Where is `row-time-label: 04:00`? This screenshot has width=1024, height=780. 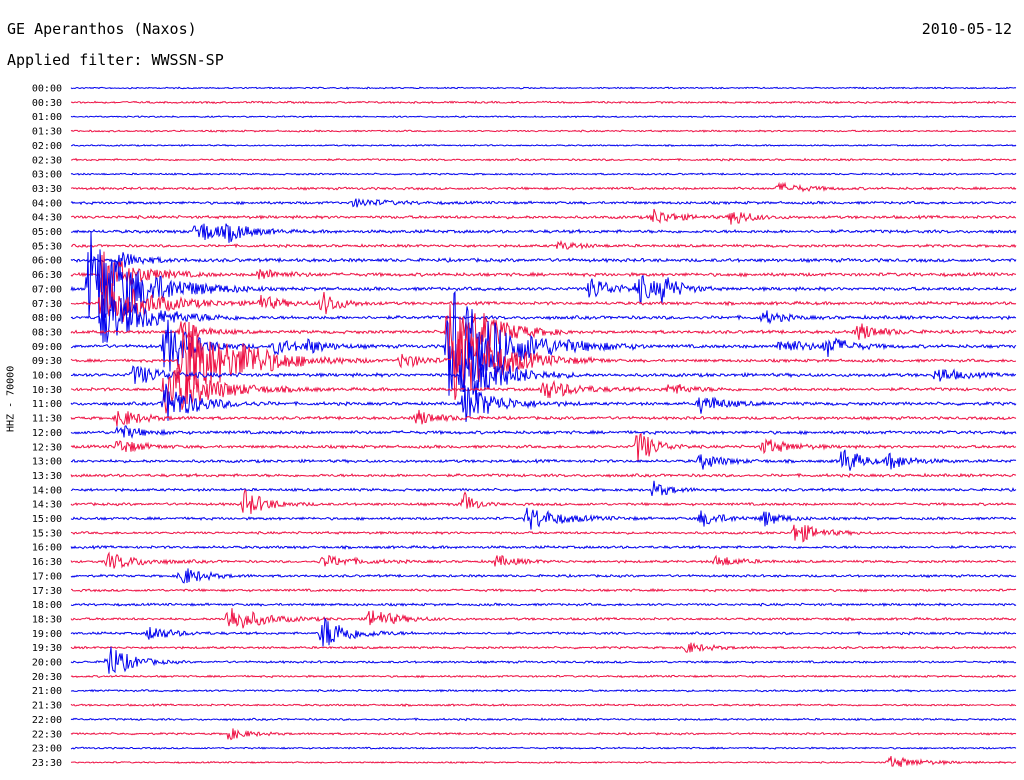
row-time-label: 04:00 is located at coordinates (47, 203).